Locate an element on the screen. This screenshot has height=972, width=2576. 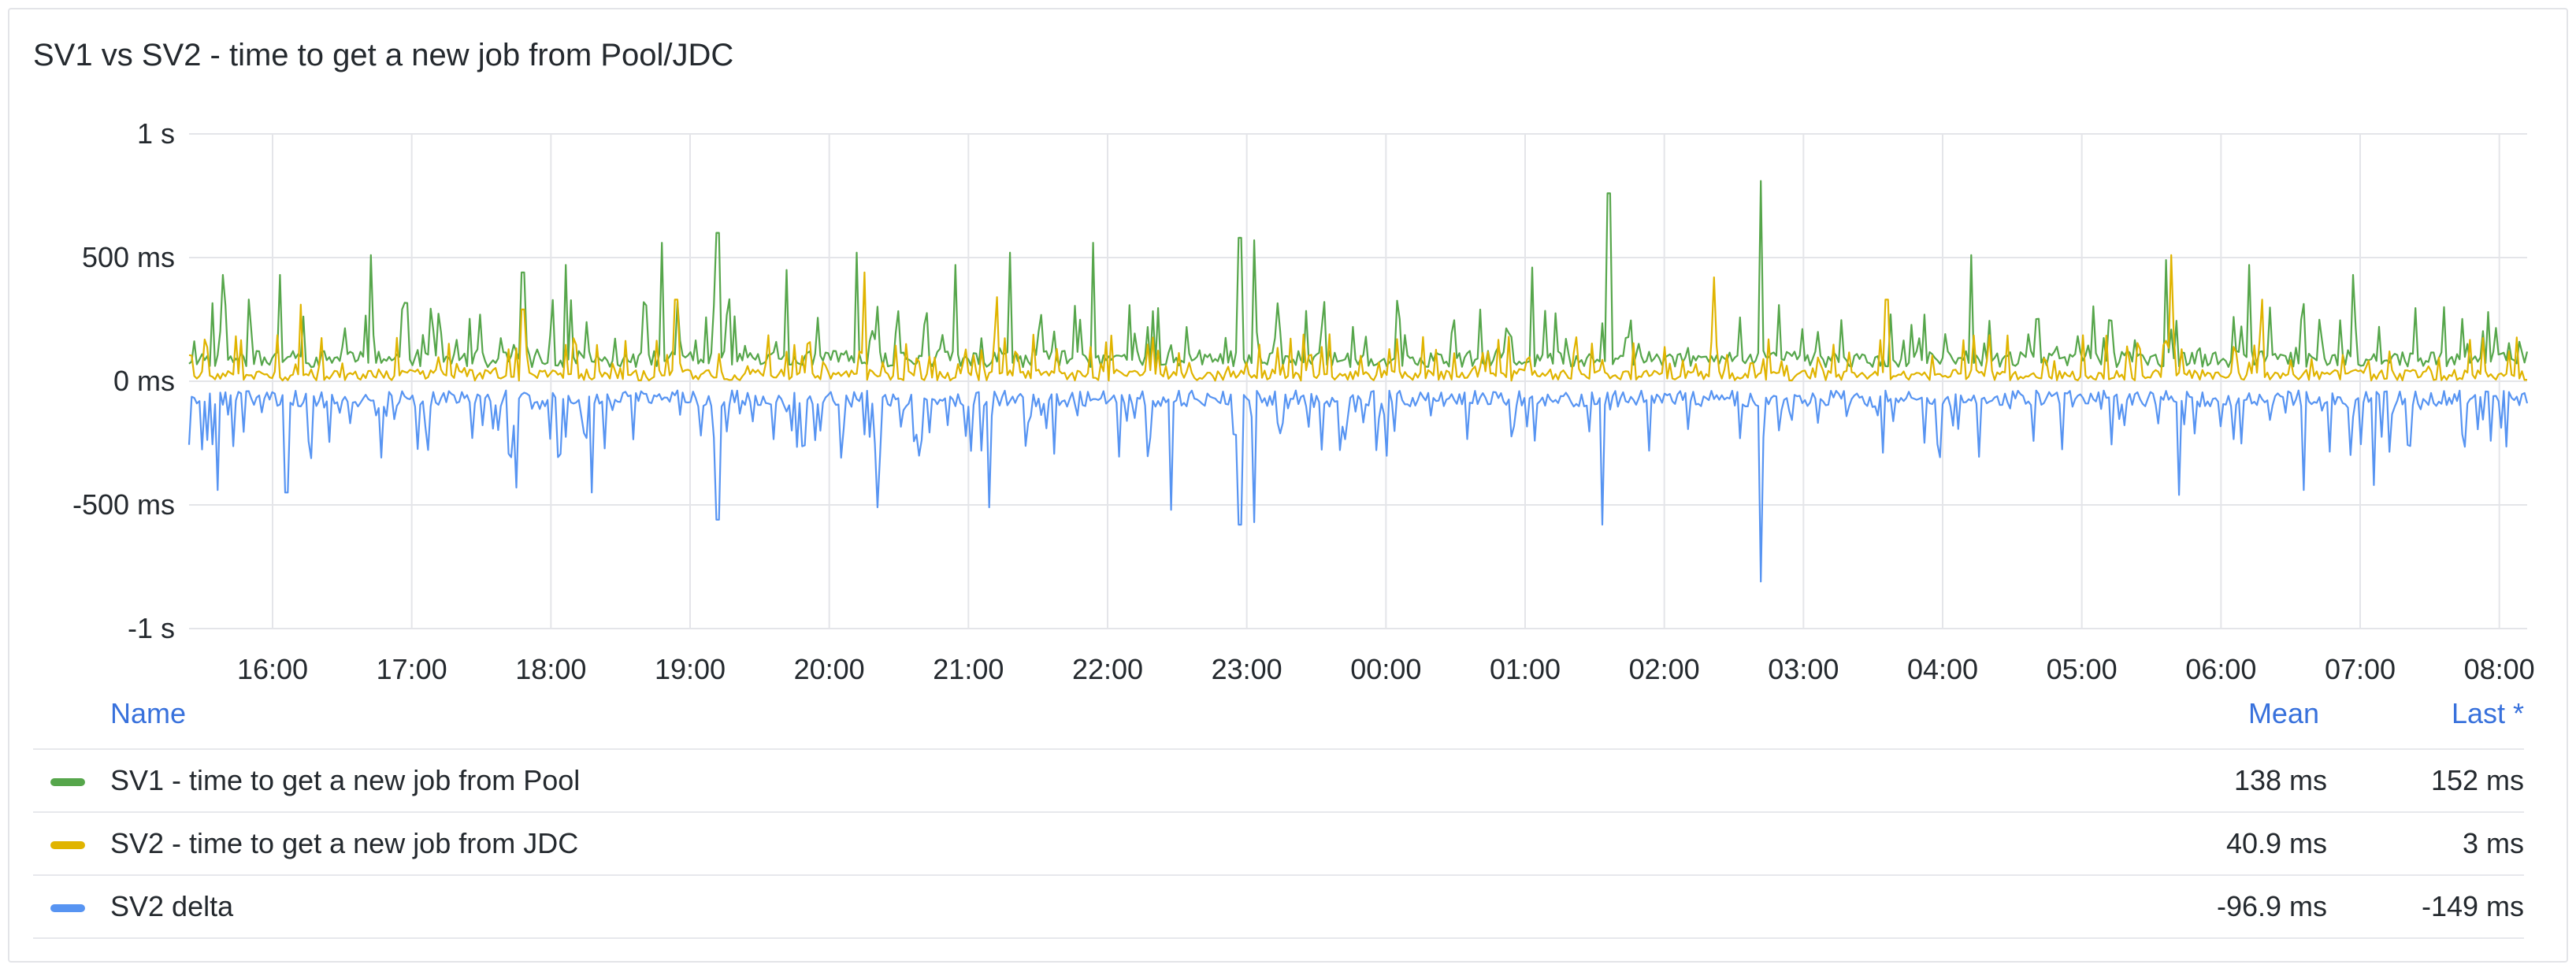
x-tick-label: 08:00 is located at coordinates (2499, 669).